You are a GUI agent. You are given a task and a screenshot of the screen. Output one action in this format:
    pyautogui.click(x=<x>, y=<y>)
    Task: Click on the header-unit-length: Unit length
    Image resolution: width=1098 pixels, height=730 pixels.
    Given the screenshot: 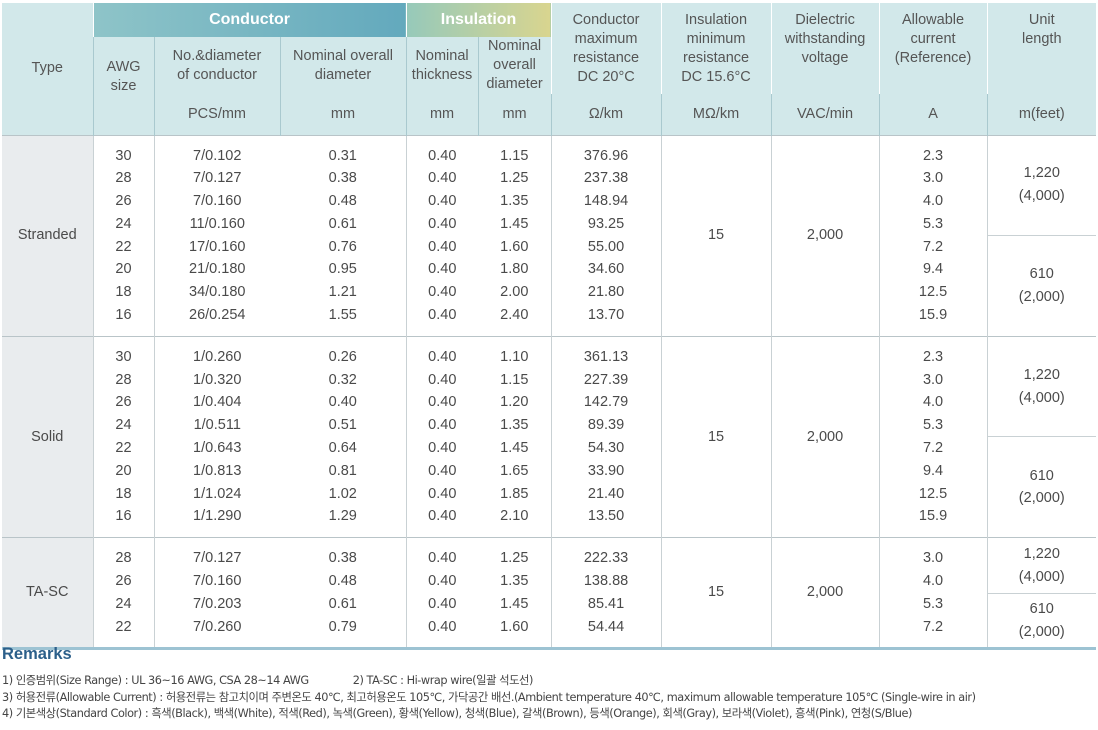 What is the action you would take?
    pyautogui.click(x=1041, y=48)
    